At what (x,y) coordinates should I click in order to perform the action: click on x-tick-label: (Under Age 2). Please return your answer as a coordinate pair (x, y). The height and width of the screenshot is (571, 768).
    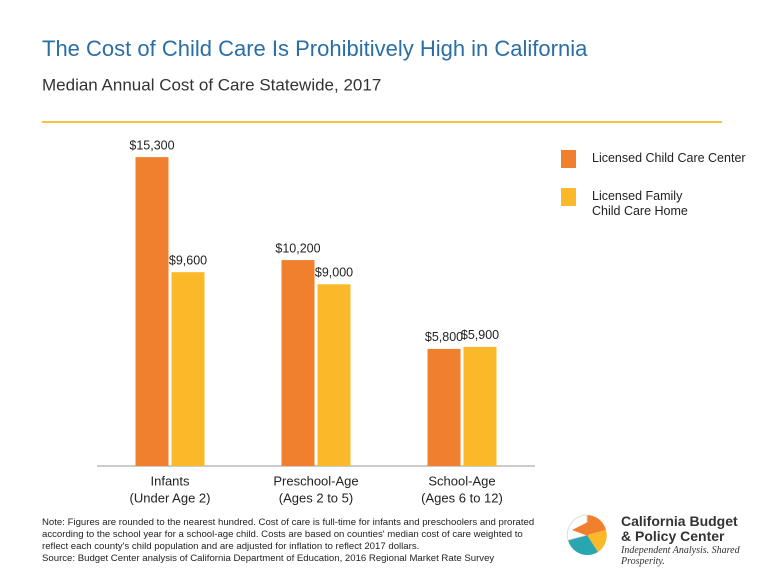
    Looking at the image, I should click on (170, 497).